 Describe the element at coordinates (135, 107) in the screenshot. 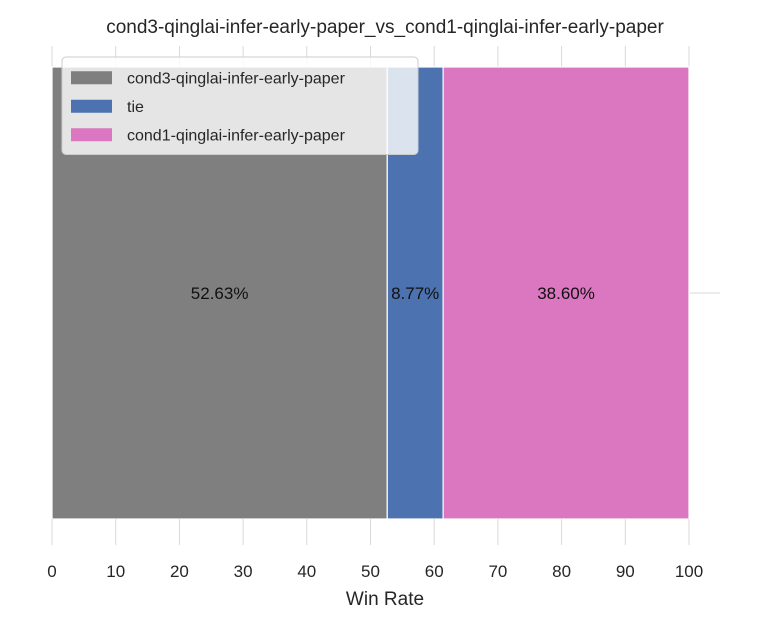

I see `legend-label-1: tie` at that location.